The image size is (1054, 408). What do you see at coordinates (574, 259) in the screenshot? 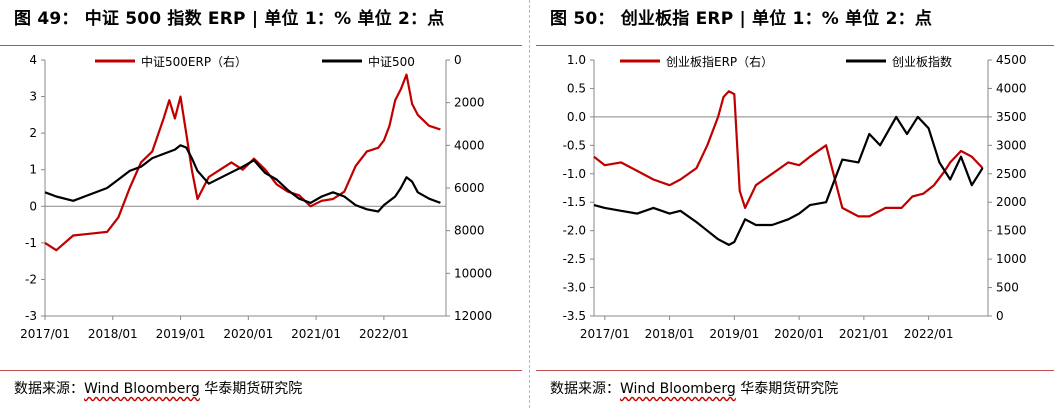
I see `y-left-tick-label: -2.5` at bounding box center [574, 259].